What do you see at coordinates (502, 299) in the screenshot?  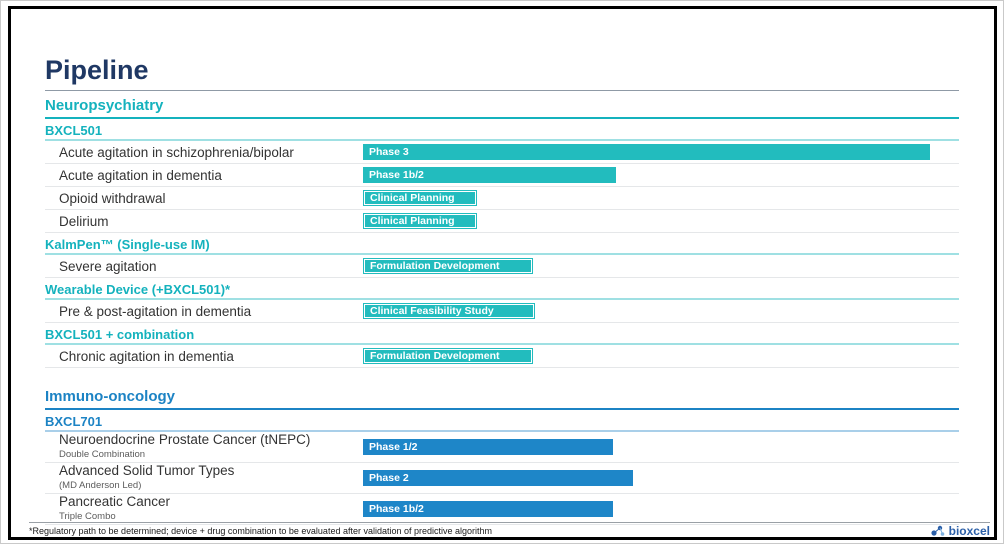 I see `group-underline-wearable-device` at bounding box center [502, 299].